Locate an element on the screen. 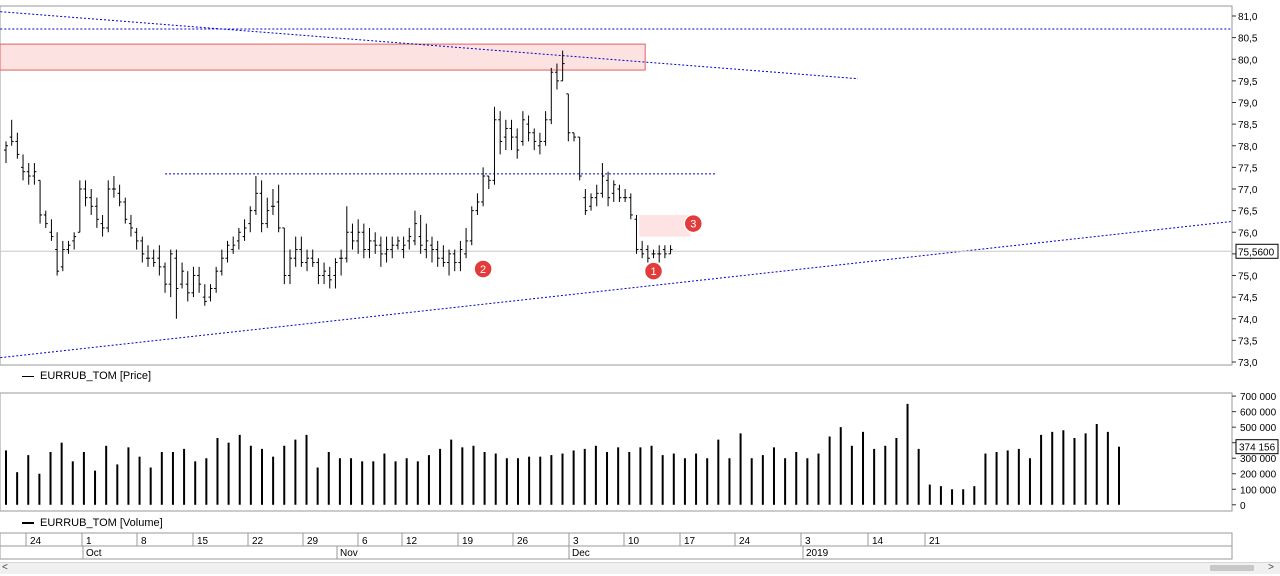 The height and width of the screenshot is (576, 1280). price-legend-label: EURRUB_TOM [Price] is located at coordinates (96, 376).